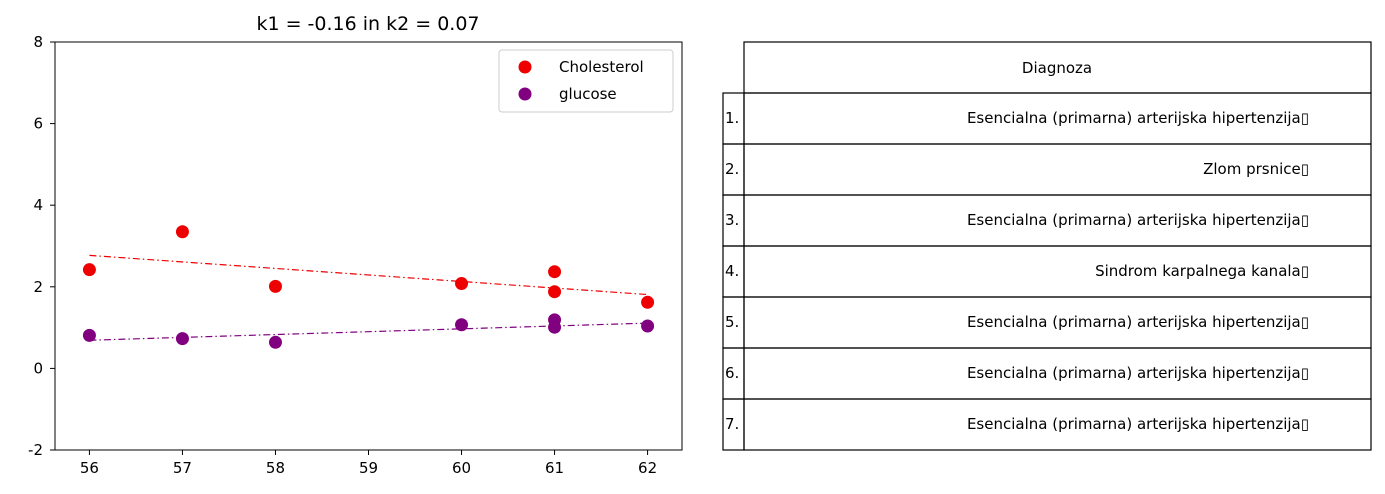 The height and width of the screenshot is (494, 1385). I want to click on legend-box, so click(586, 81).